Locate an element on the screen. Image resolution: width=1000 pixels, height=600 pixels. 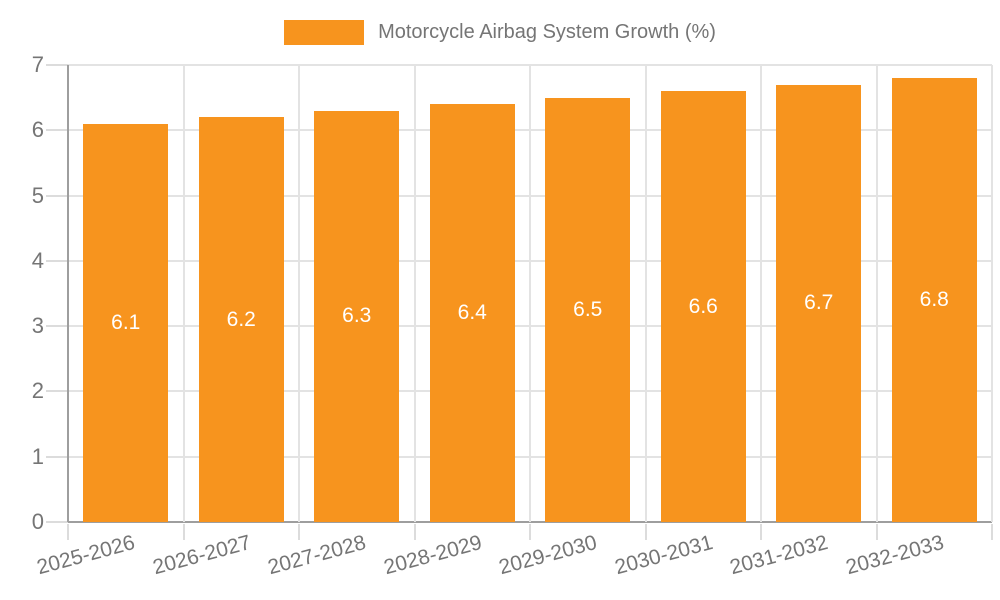
x-axis-label: 2030-2031 is located at coordinates (664, 555).